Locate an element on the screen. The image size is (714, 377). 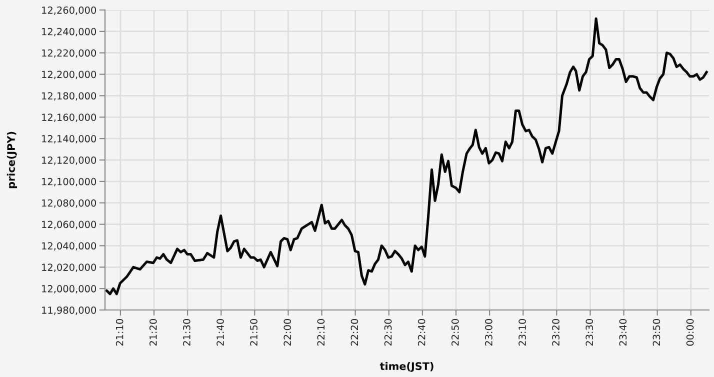
x-tick-label: 21:30 is located at coordinates (186, 332).